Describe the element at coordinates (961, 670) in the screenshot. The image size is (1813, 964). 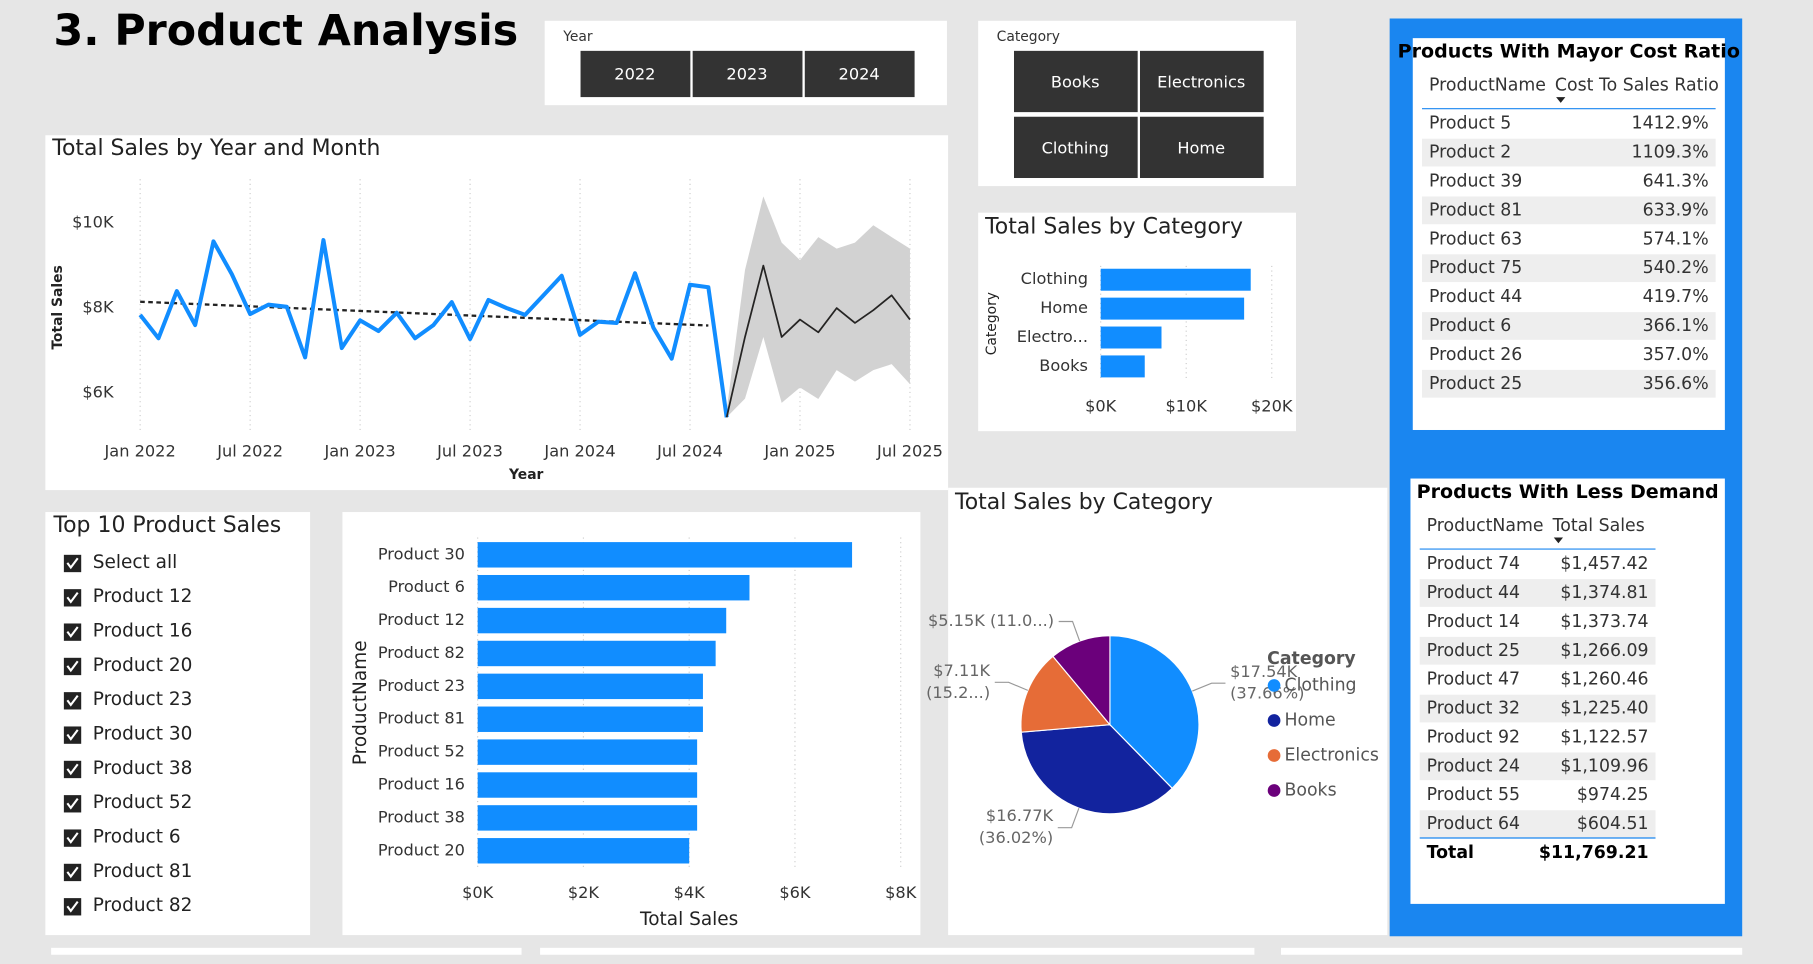
I see `data-label: $7.11K` at that location.